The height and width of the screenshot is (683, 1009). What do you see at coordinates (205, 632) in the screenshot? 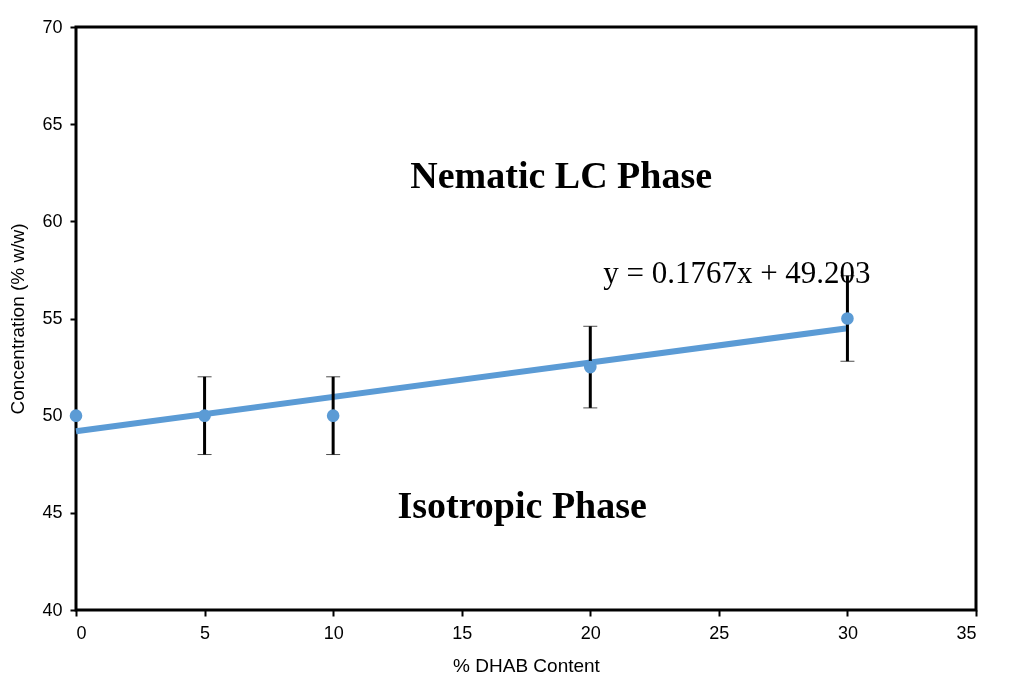
I see `x-tick-label: 5` at bounding box center [205, 632].